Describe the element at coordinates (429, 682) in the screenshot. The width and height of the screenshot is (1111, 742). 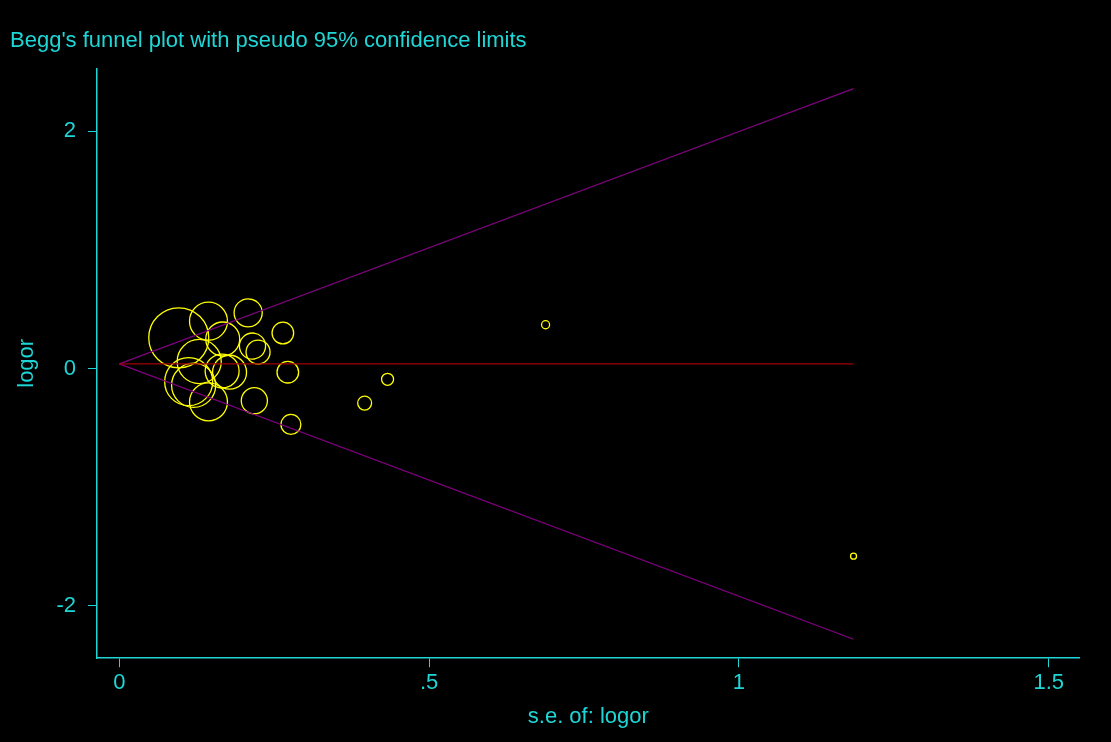
I see `x-tick-label: .5` at that location.